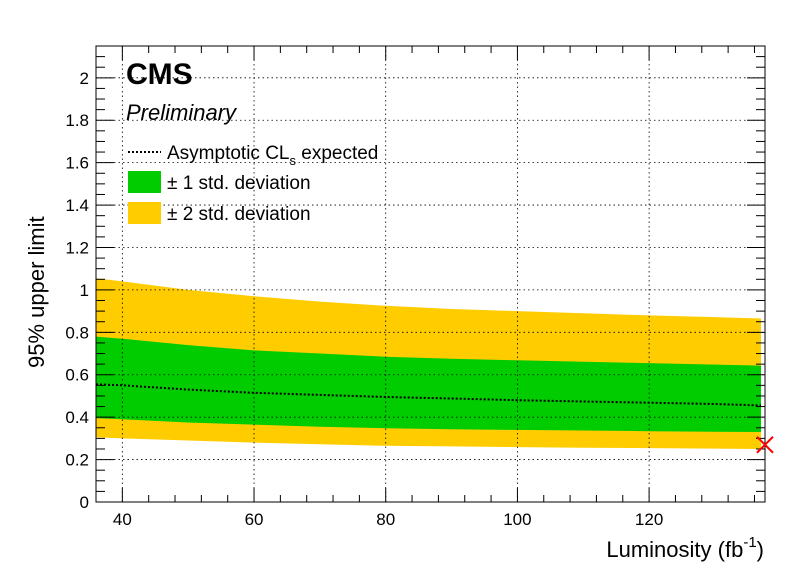 The height and width of the screenshot is (572, 796). Describe the element at coordinates (144, 213) in the screenshot. I see `legend-swatch-2sigma` at that location.